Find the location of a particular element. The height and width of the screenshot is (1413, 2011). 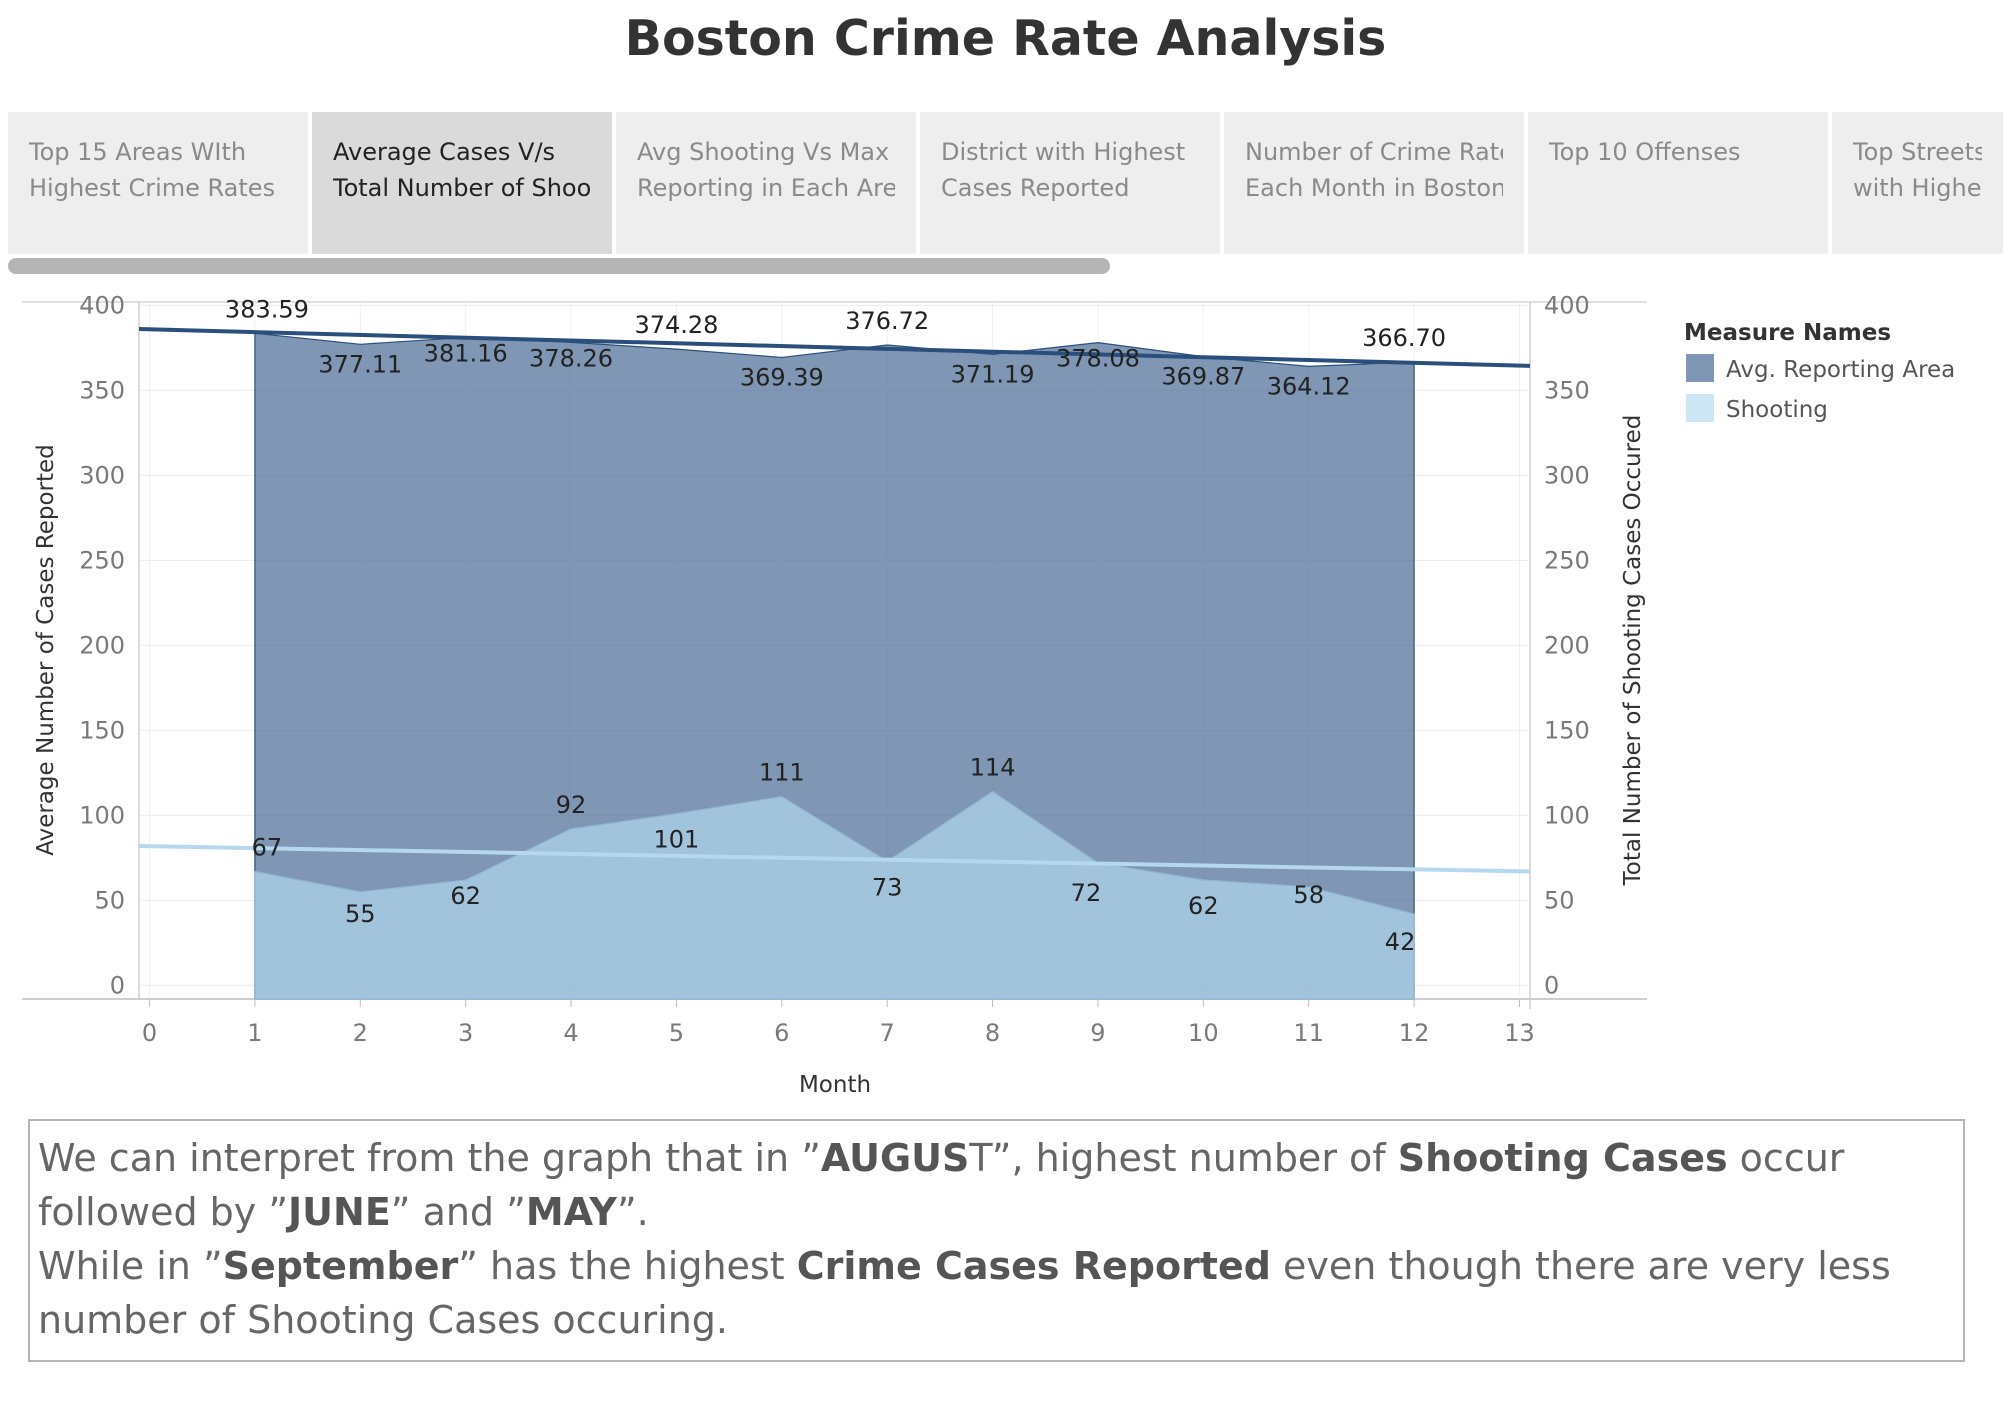

note-text: occur followed by ” is located at coordinates (941, 1185).